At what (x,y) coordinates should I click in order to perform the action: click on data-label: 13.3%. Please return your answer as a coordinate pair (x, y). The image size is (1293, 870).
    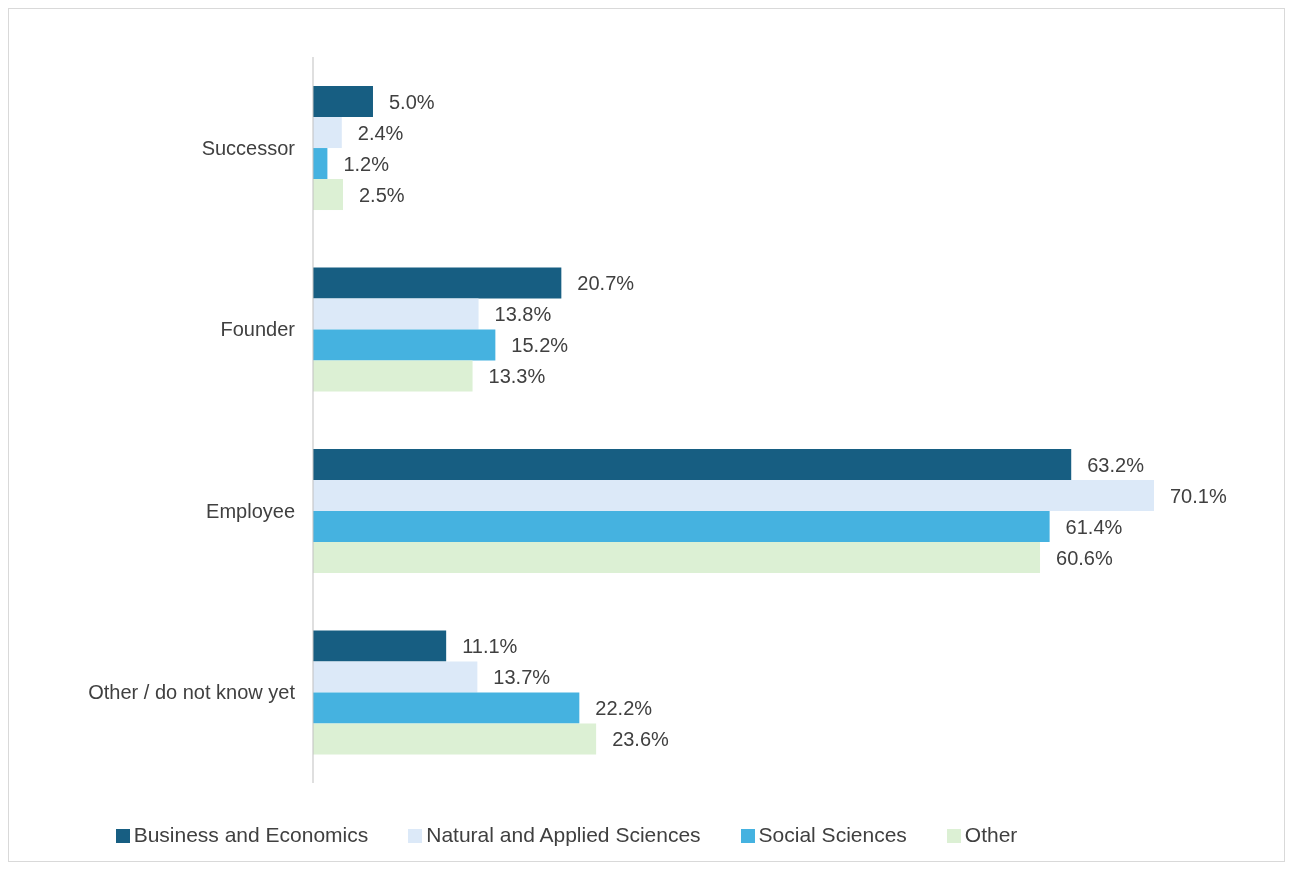
    Looking at the image, I should click on (517, 376).